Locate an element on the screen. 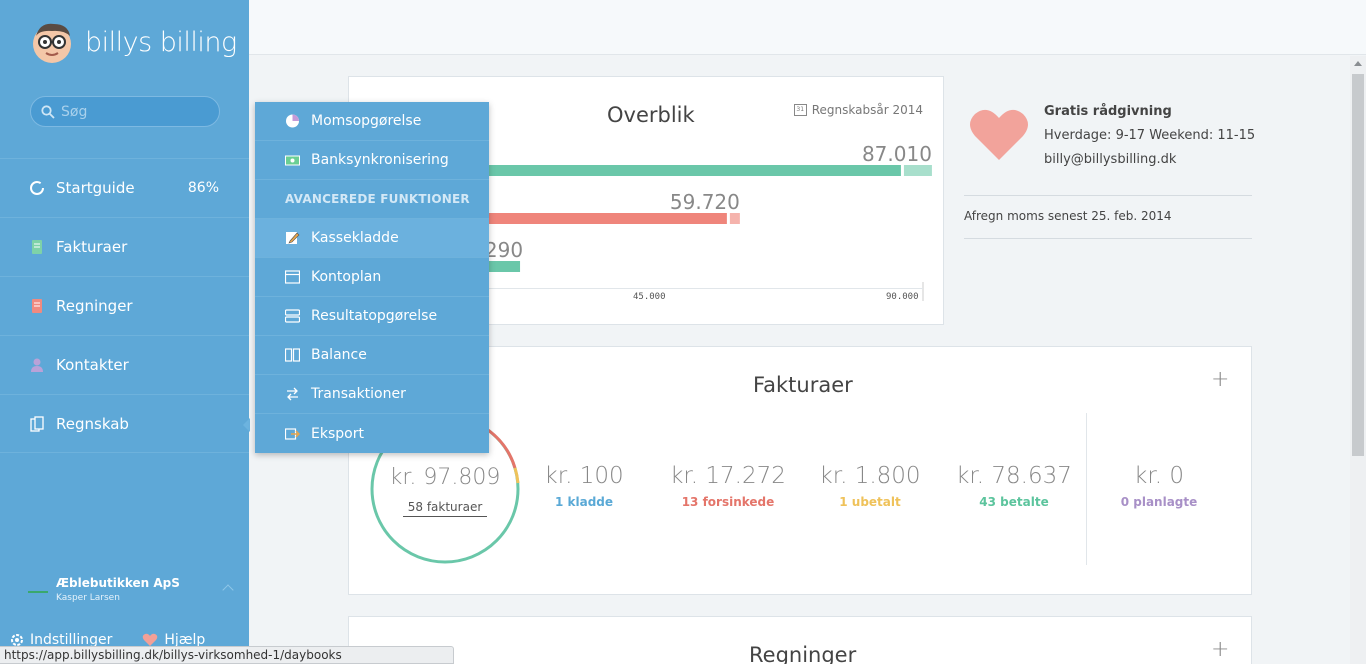 The width and height of the screenshot is (1366, 664). menu-item-label: Momsopgørelse is located at coordinates (366, 121).